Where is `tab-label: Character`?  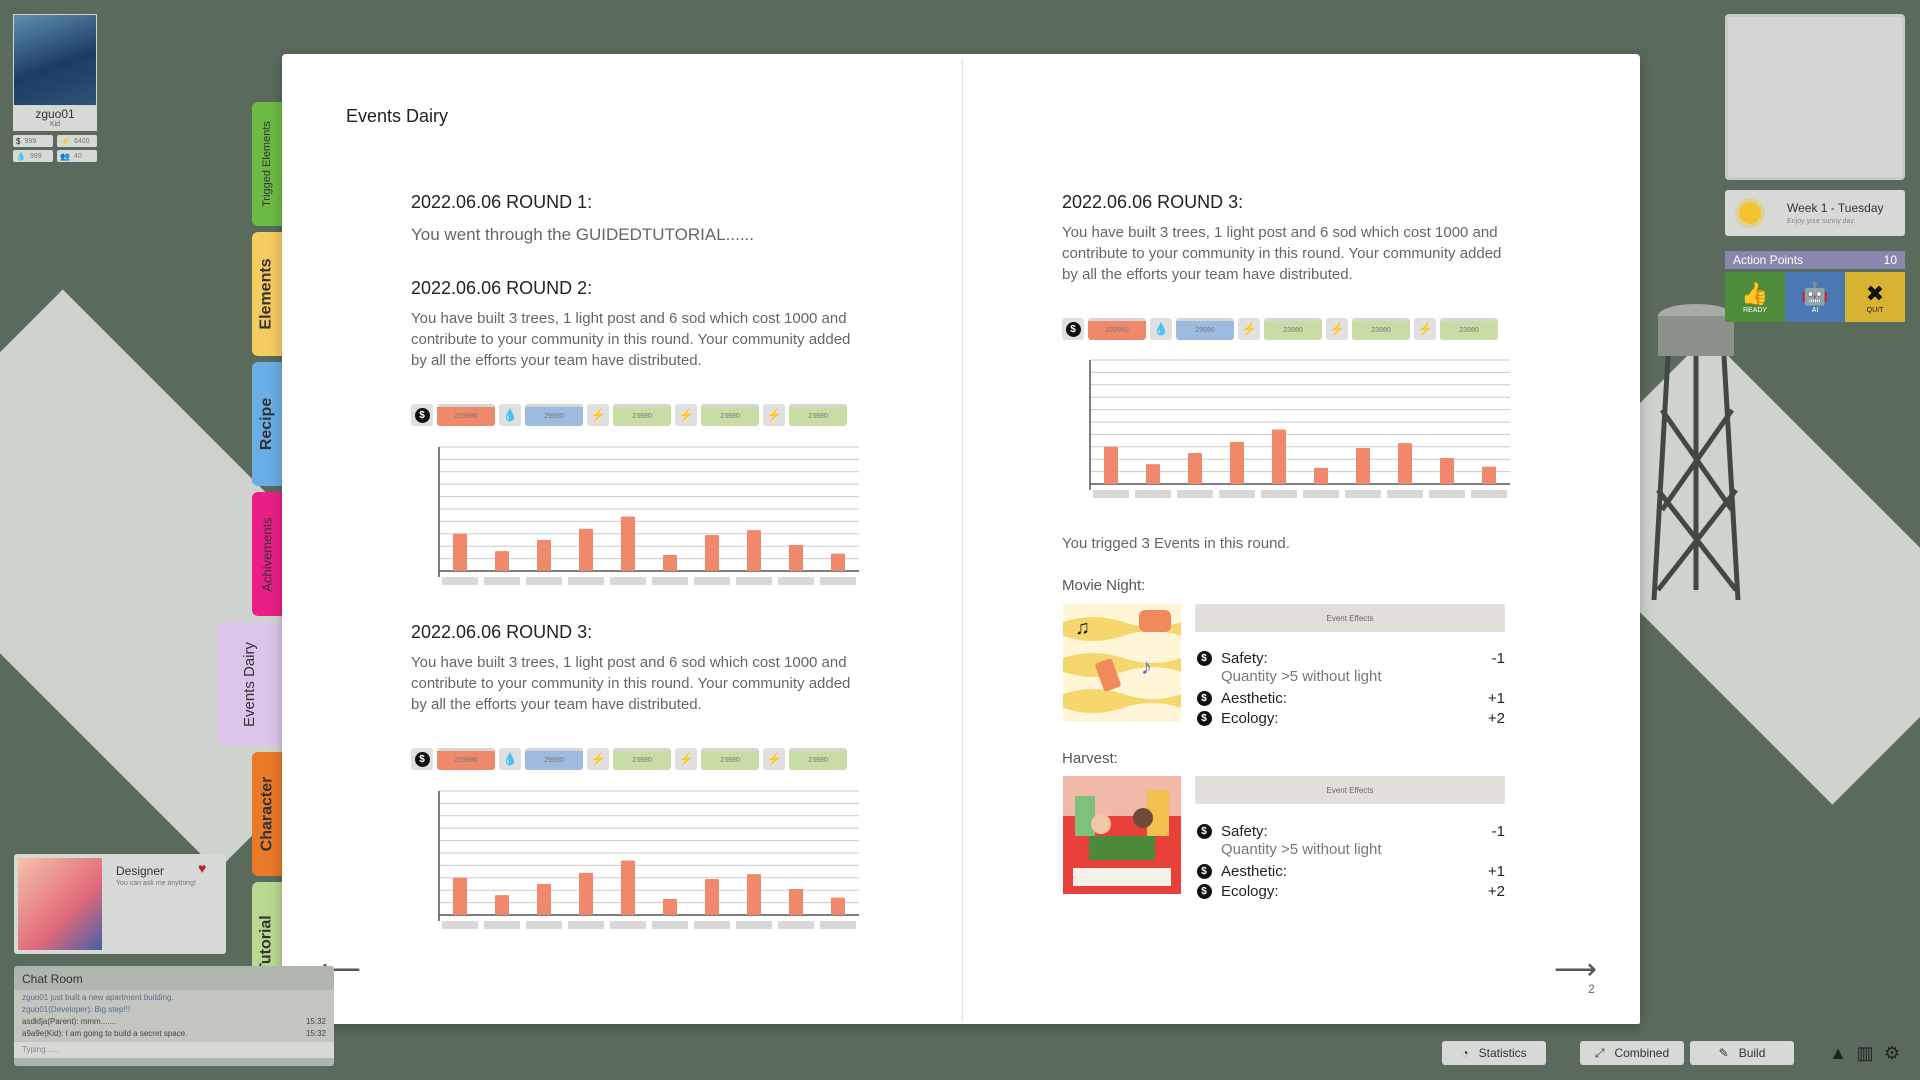
tab-label: Character is located at coordinates (267, 814).